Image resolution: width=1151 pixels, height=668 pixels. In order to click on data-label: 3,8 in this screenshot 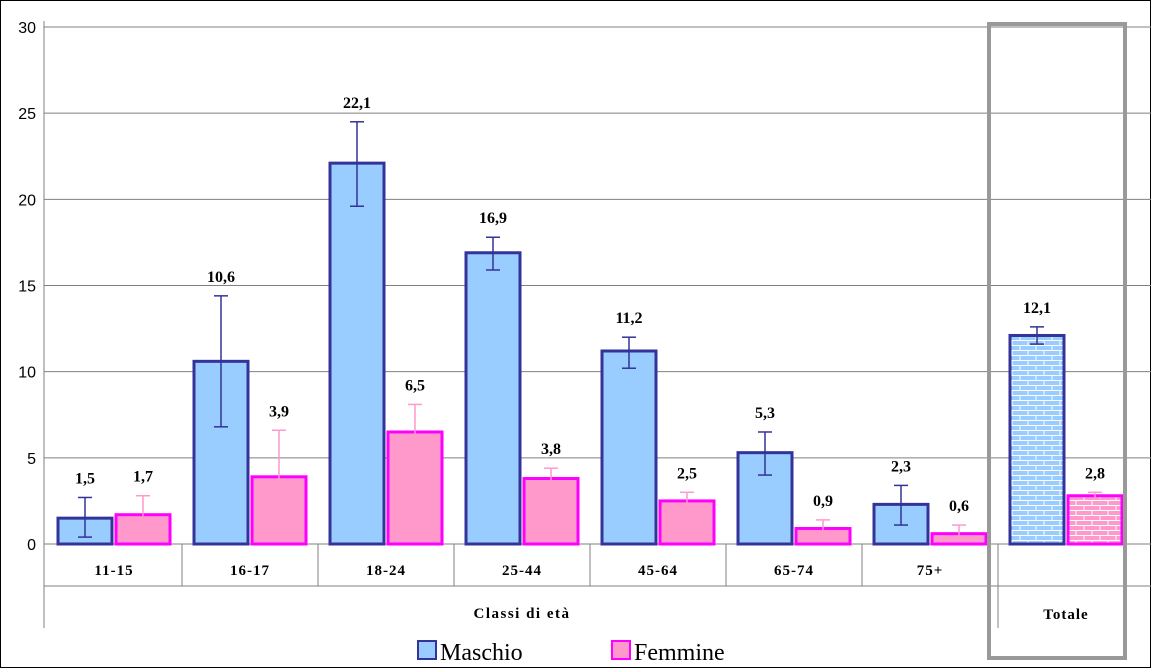, I will do `click(551, 449)`.